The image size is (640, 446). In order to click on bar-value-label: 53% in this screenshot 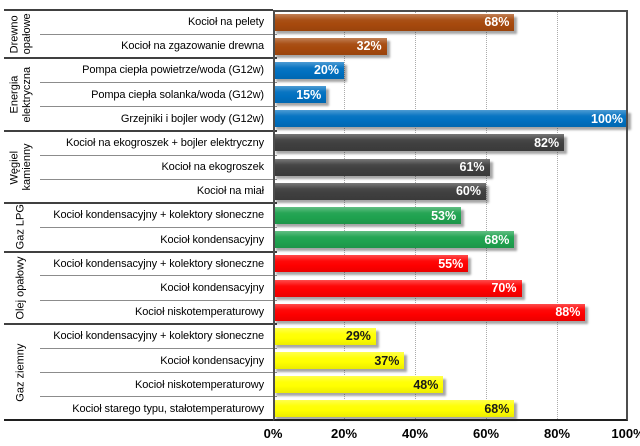, I will do `click(444, 215)`.